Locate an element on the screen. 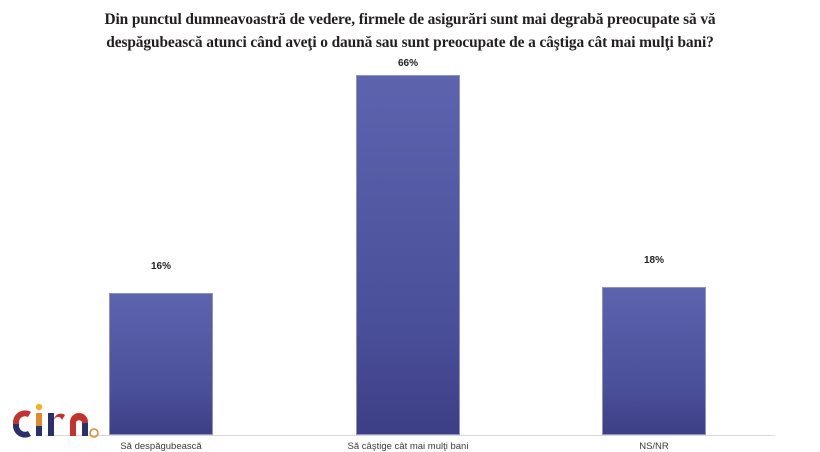 This screenshot has width=820, height=452. bar-value-label-0: 16% is located at coordinates (160, 266).